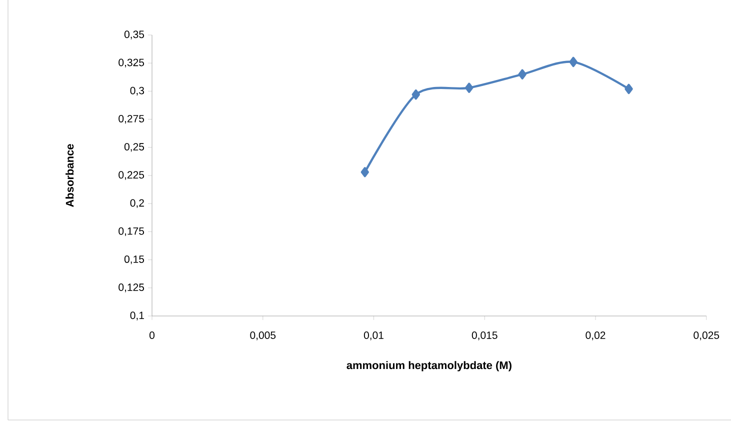 The height and width of the screenshot is (430, 731). What do you see at coordinates (707, 336) in the screenshot?
I see `x-tick-label: 0,025` at bounding box center [707, 336].